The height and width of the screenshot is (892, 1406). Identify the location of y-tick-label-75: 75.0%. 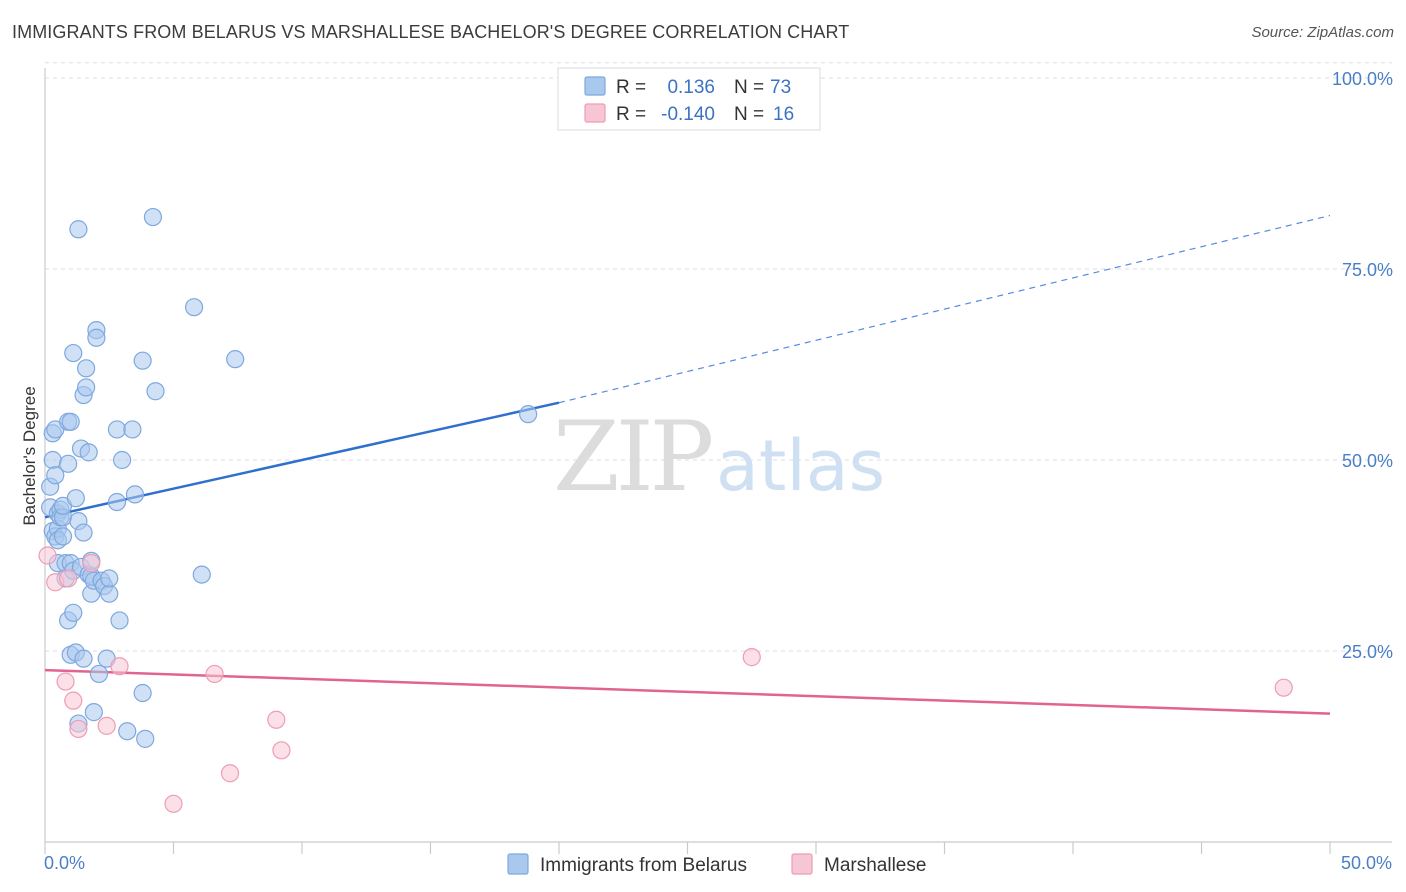
(1367, 270).